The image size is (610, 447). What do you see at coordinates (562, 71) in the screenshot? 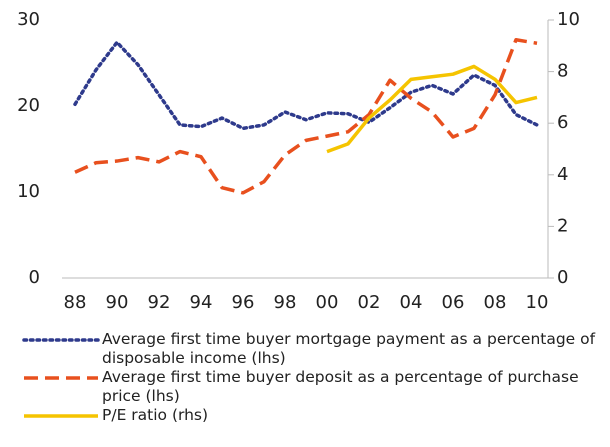
I see `y2-tick-label: 8` at bounding box center [562, 71].